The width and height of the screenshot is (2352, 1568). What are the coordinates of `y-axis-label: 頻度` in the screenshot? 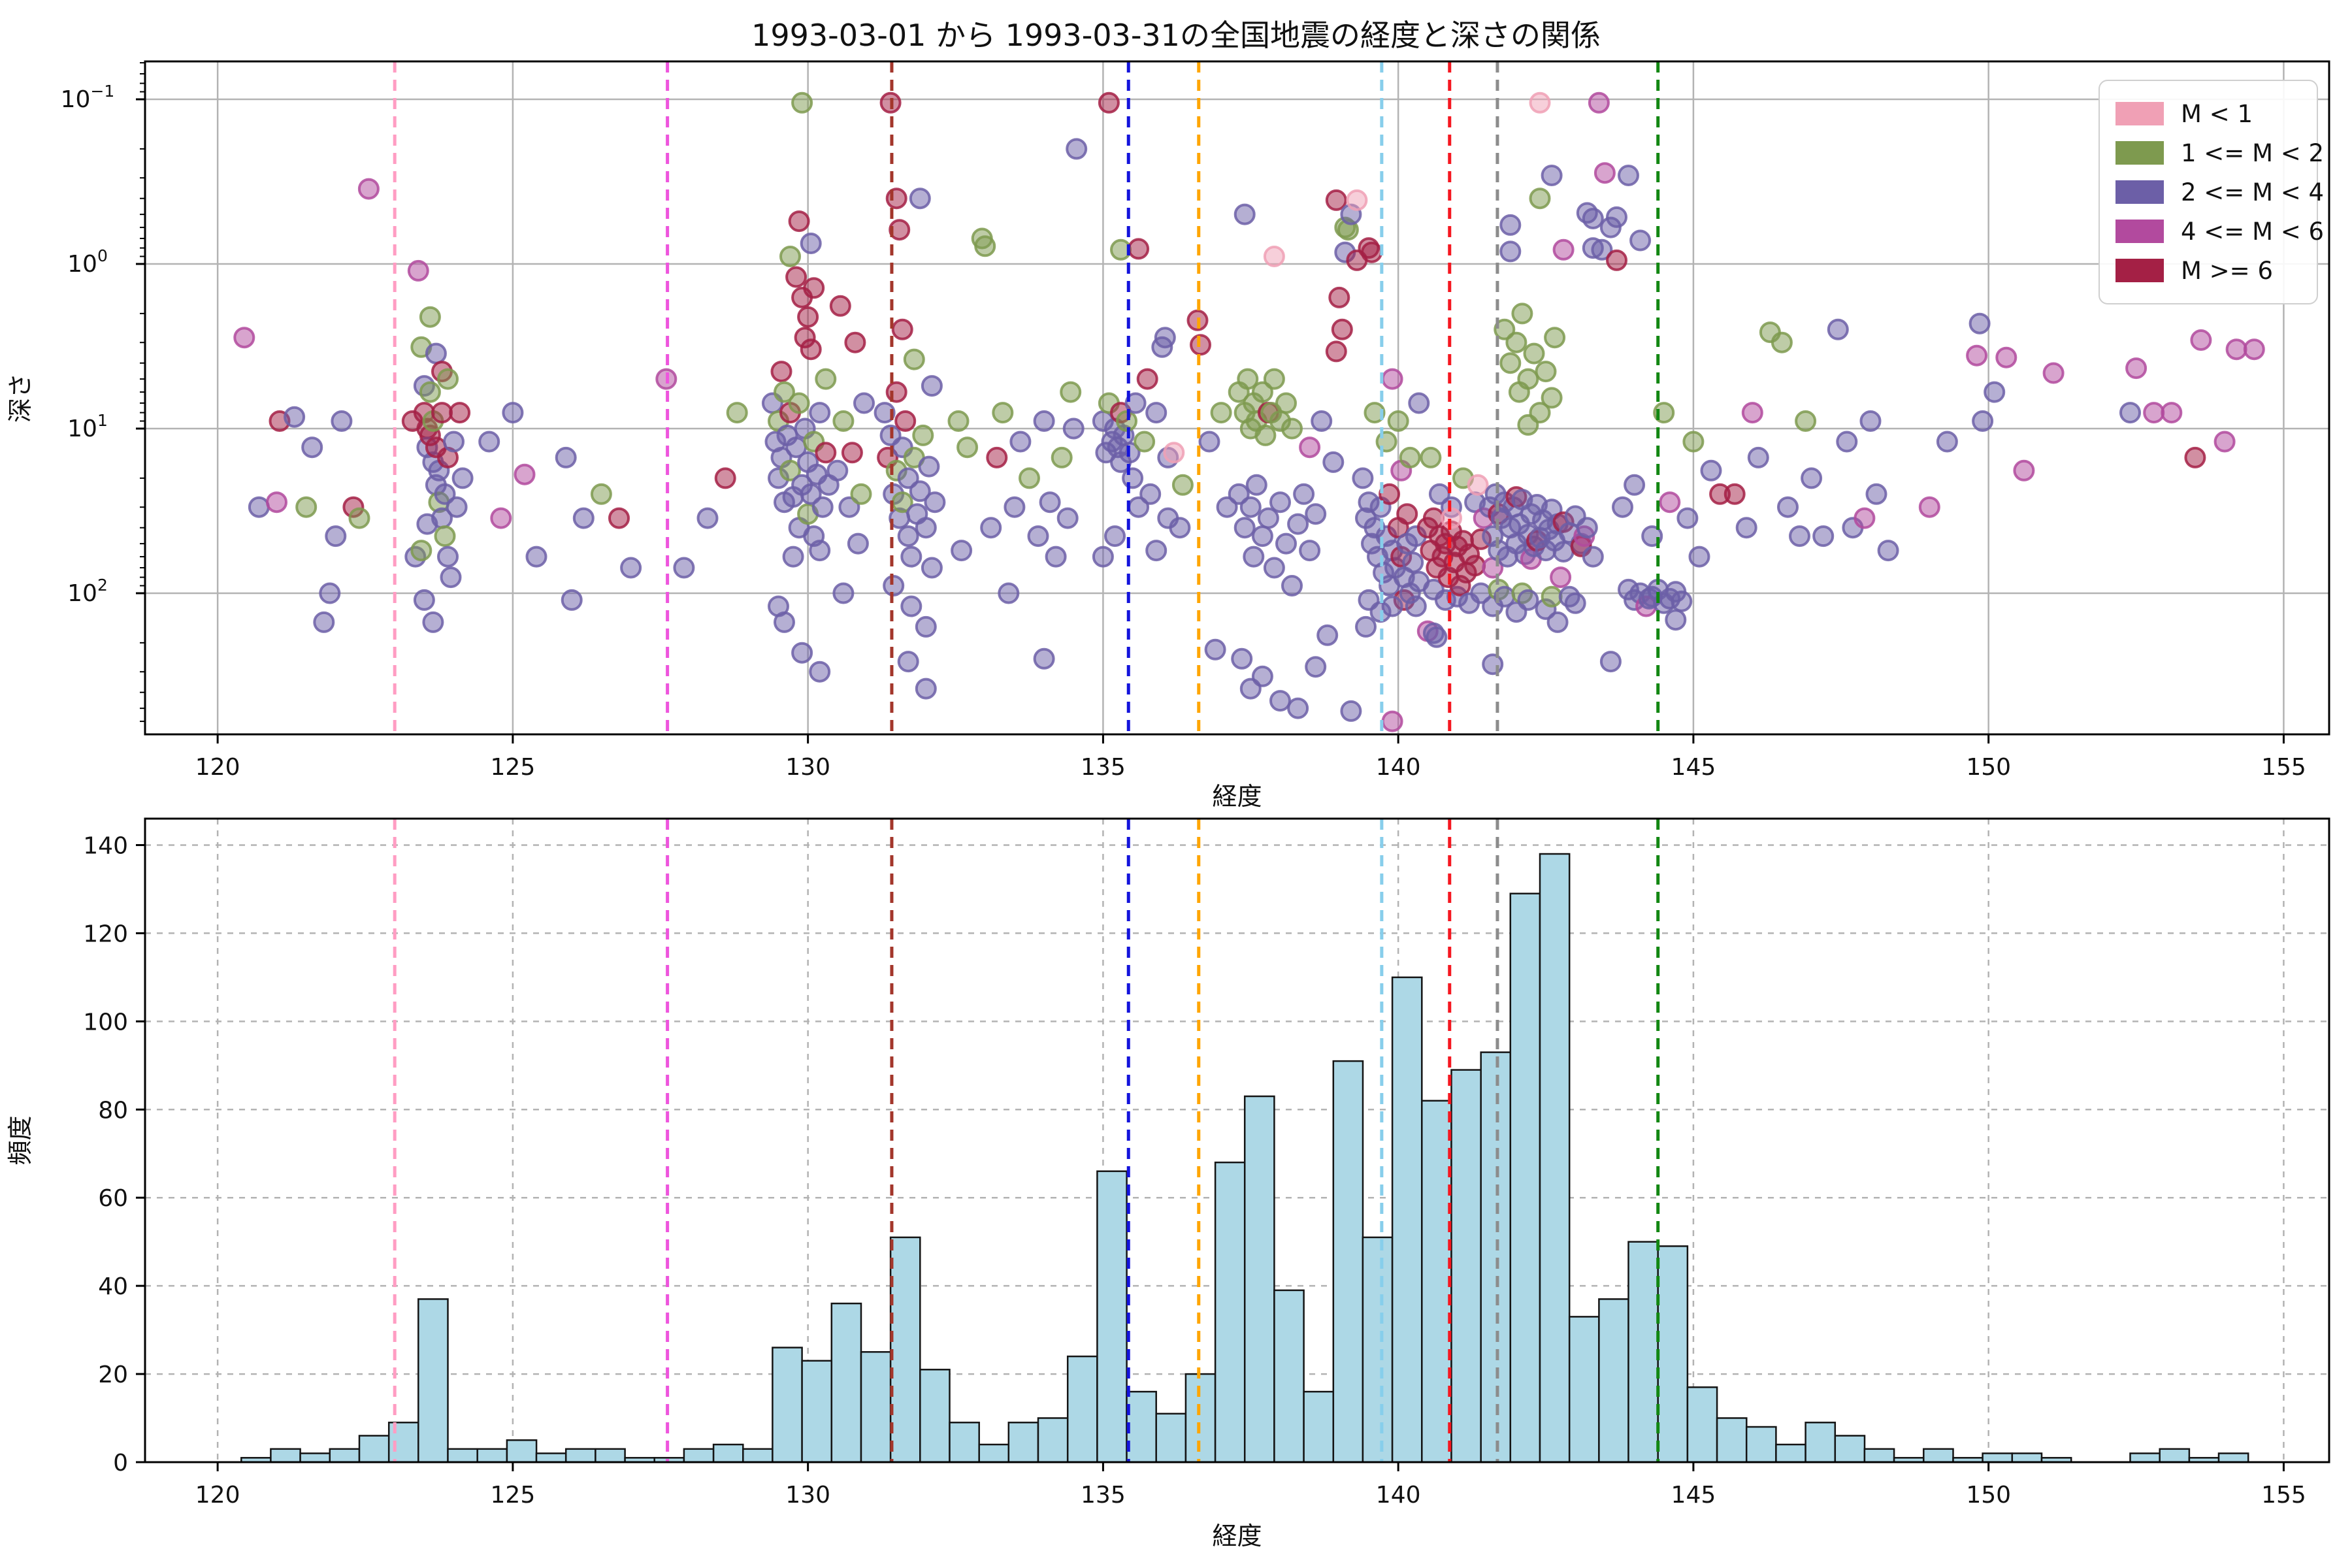 It's located at (20, 1140).